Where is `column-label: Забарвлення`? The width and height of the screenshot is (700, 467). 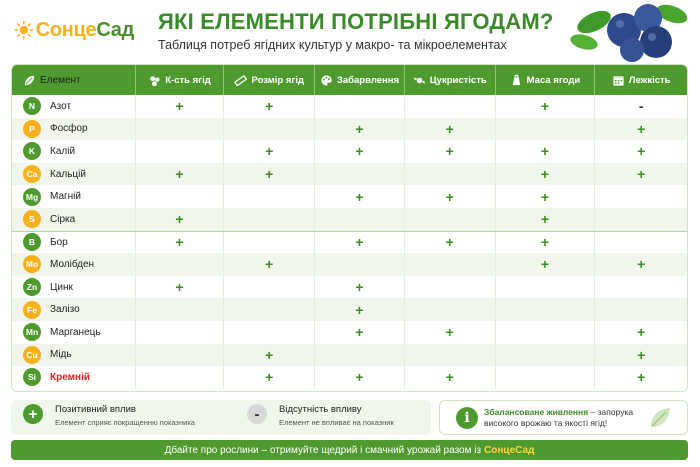 column-label: Забарвлення is located at coordinates (368, 80).